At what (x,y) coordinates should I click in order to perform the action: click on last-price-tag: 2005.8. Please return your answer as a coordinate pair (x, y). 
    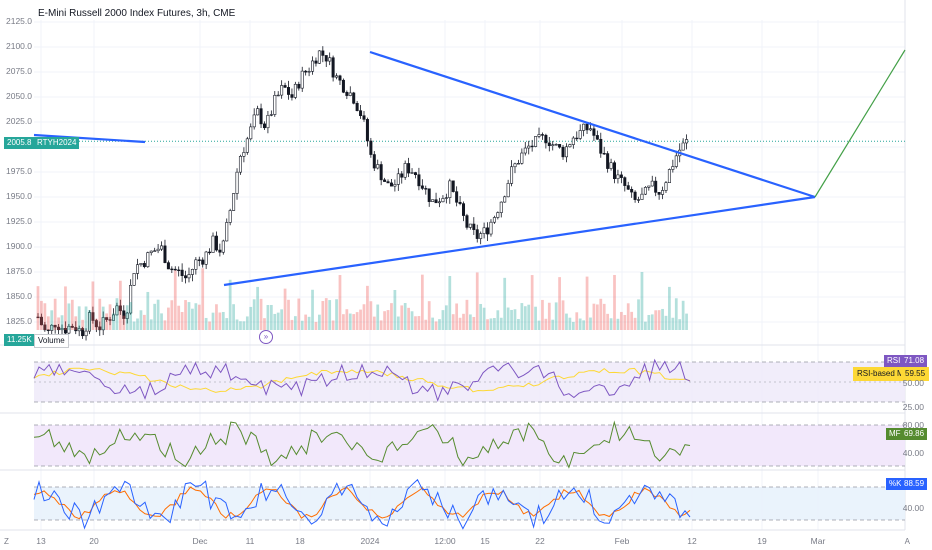
    Looking at the image, I should click on (19, 143).